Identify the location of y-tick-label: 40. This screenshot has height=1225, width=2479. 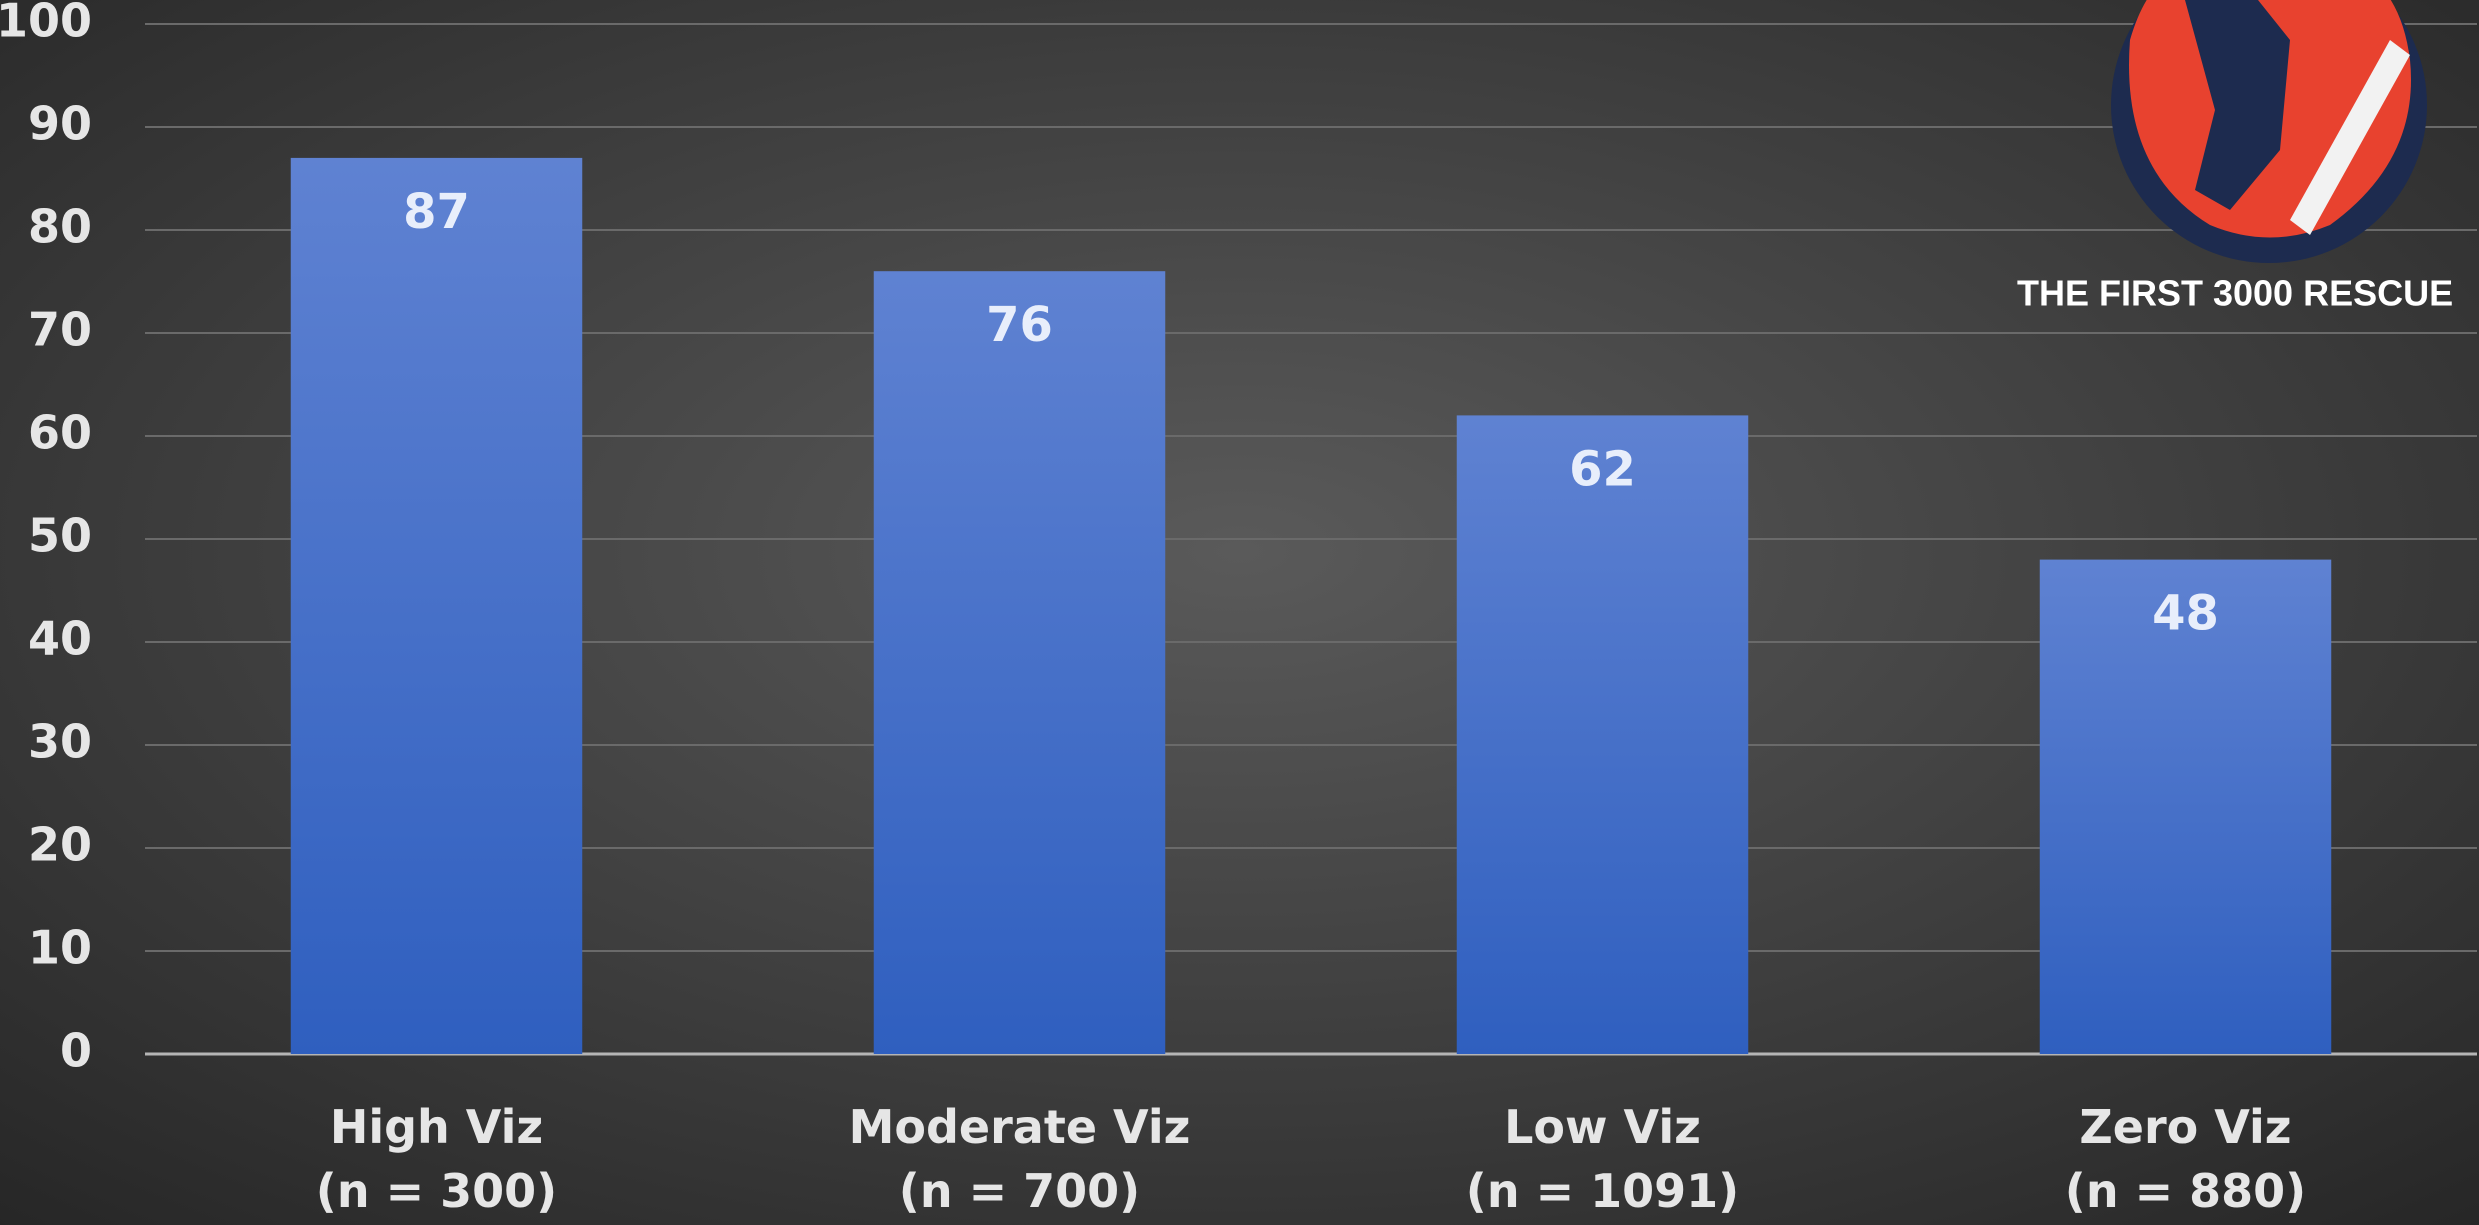
(60, 639).